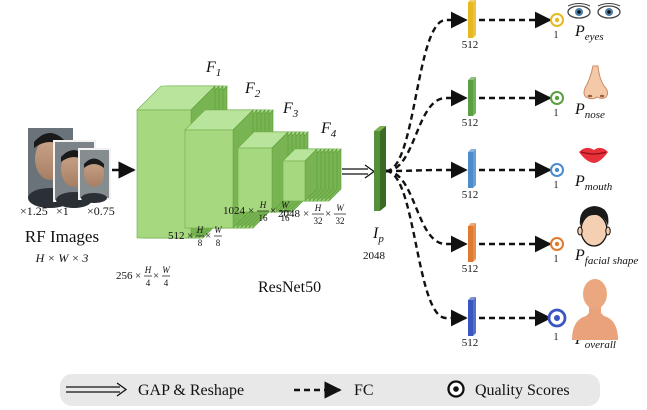 Image resolution: width=647 pixels, height=410 pixels. What do you see at coordinates (252, 90) in the screenshot?
I see `stage-label-f2: F2` at bounding box center [252, 90].